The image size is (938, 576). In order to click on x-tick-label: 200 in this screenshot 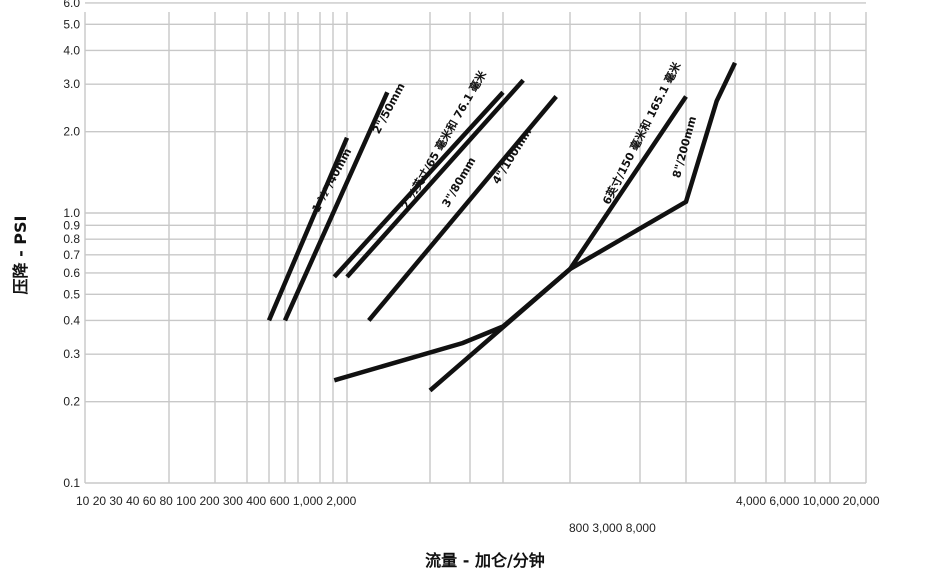, I will do `click(208, 501)`.